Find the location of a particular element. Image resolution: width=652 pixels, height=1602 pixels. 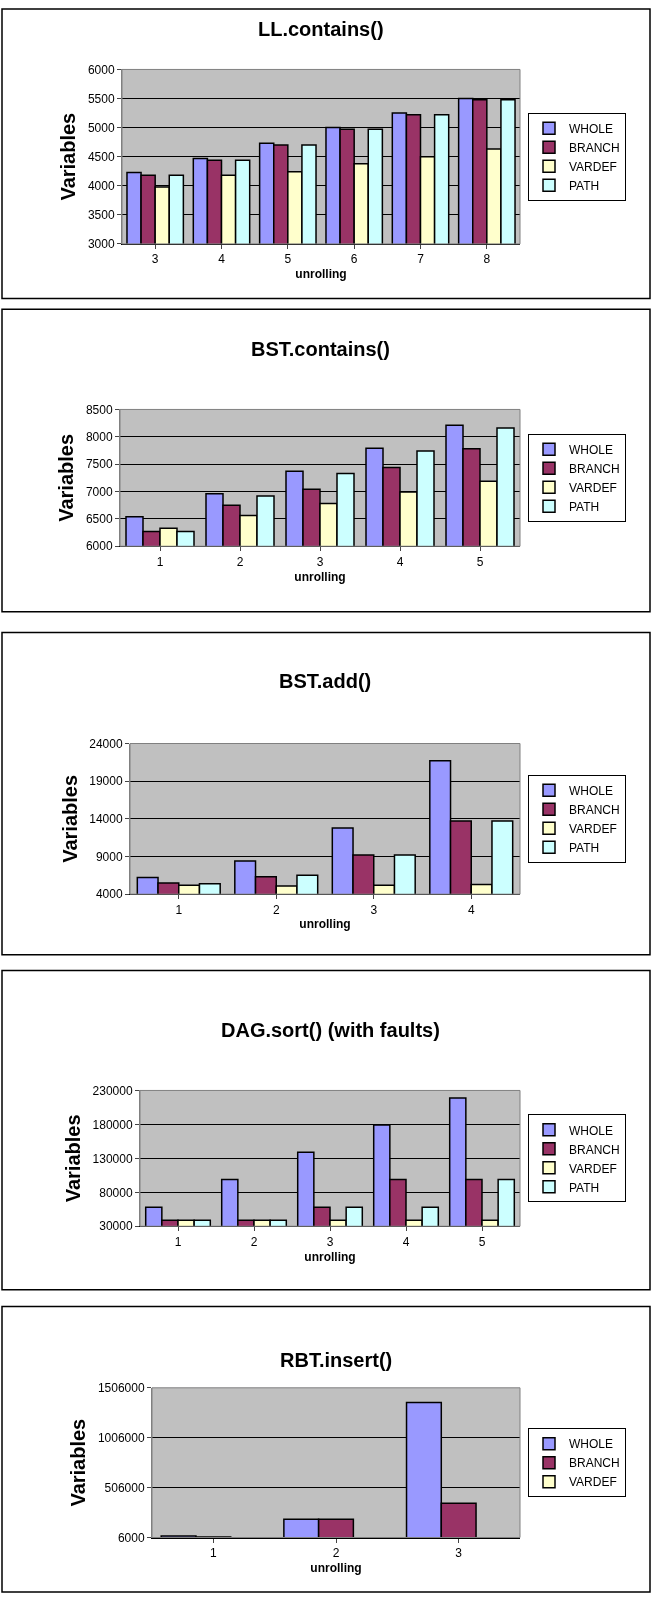

y-tick-label: 180000 is located at coordinates (112, 1124).